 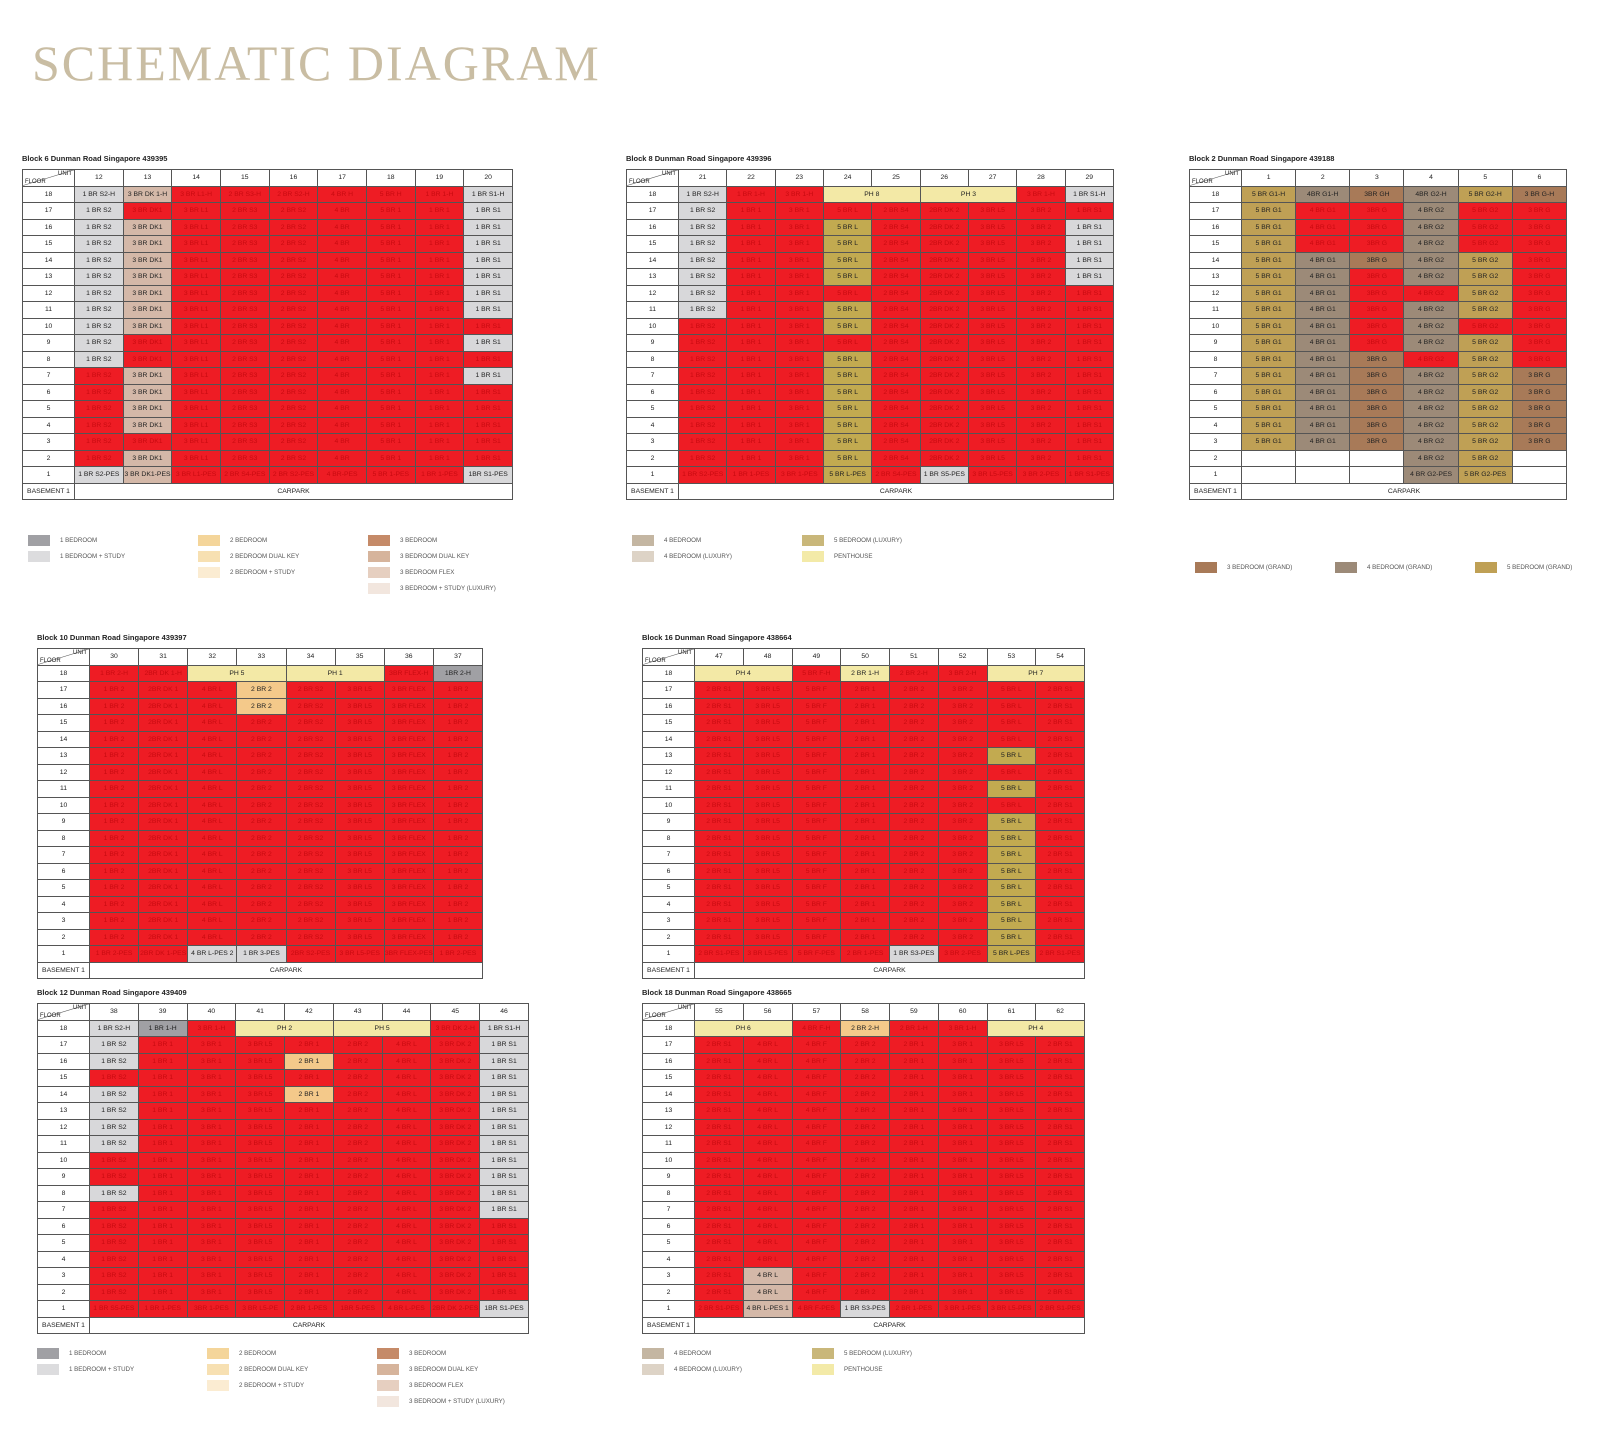 What do you see at coordinates (406, 1078) in the screenshot?
I see `unit-cell-sold: 4 BR L` at bounding box center [406, 1078].